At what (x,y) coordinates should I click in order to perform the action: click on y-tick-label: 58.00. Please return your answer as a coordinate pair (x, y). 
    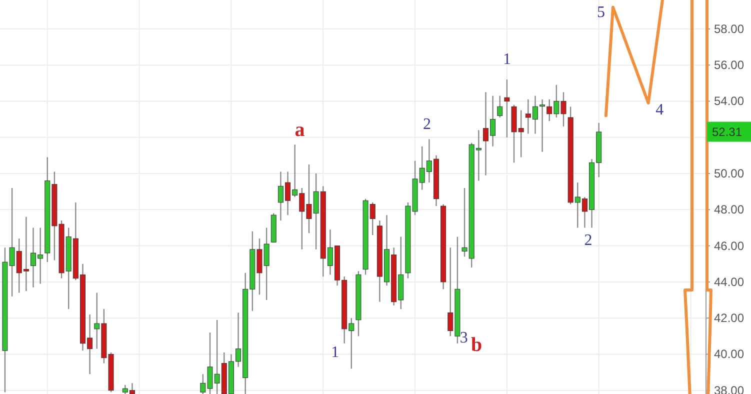
    Looking at the image, I should click on (729, 29).